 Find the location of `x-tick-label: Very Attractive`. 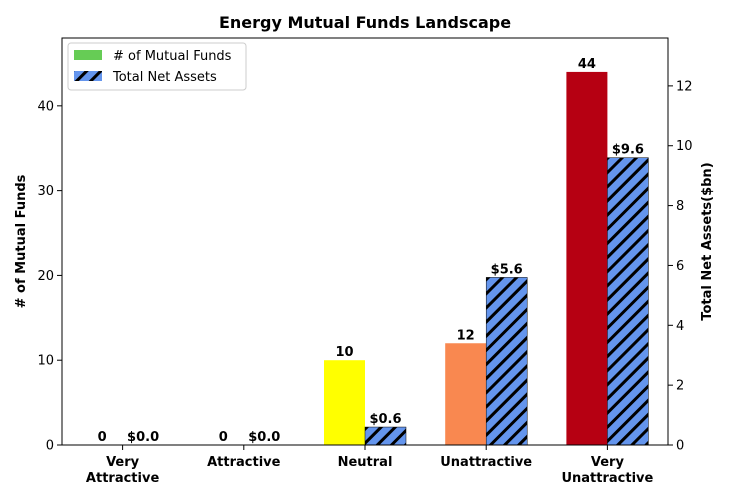

x-tick-label: Very Attractive is located at coordinates (123, 470).